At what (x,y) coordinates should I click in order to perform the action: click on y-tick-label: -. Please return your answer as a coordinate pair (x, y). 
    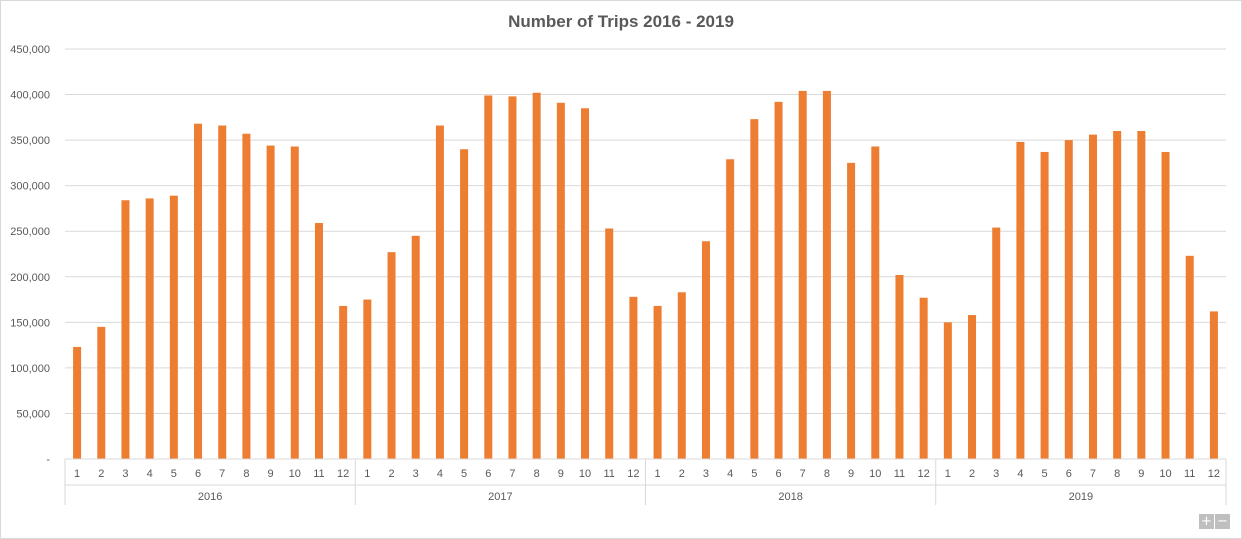
    Looking at the image, I should click on (48, 460).